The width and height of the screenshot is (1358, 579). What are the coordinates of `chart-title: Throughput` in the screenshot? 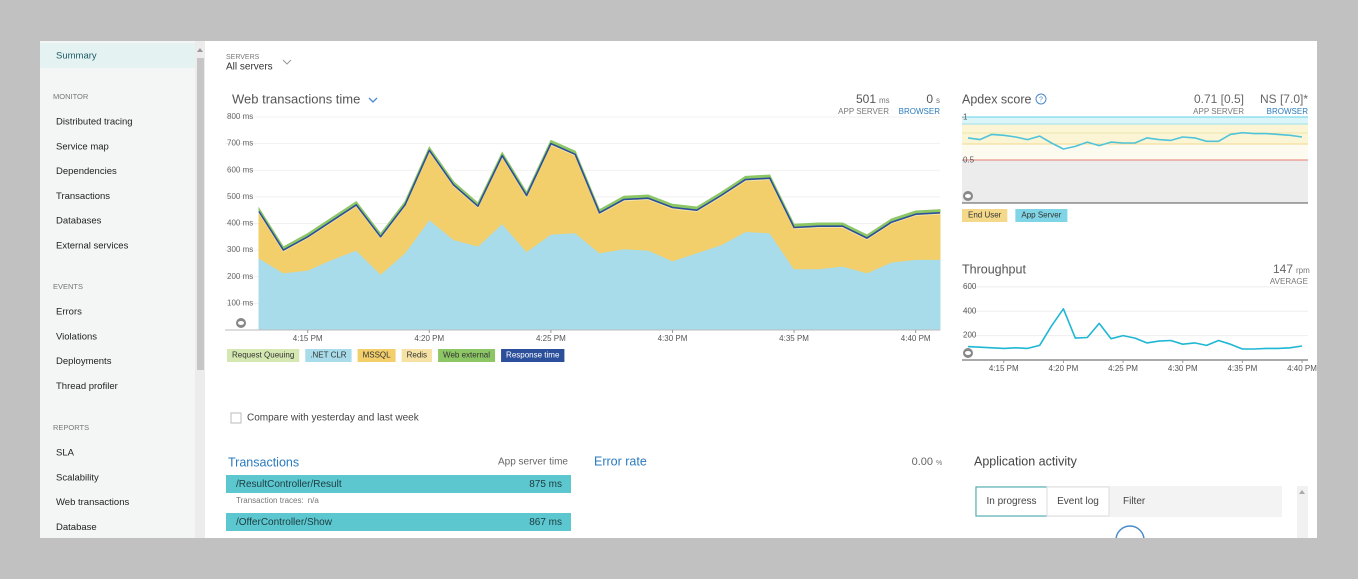 It's located at (994, 269).